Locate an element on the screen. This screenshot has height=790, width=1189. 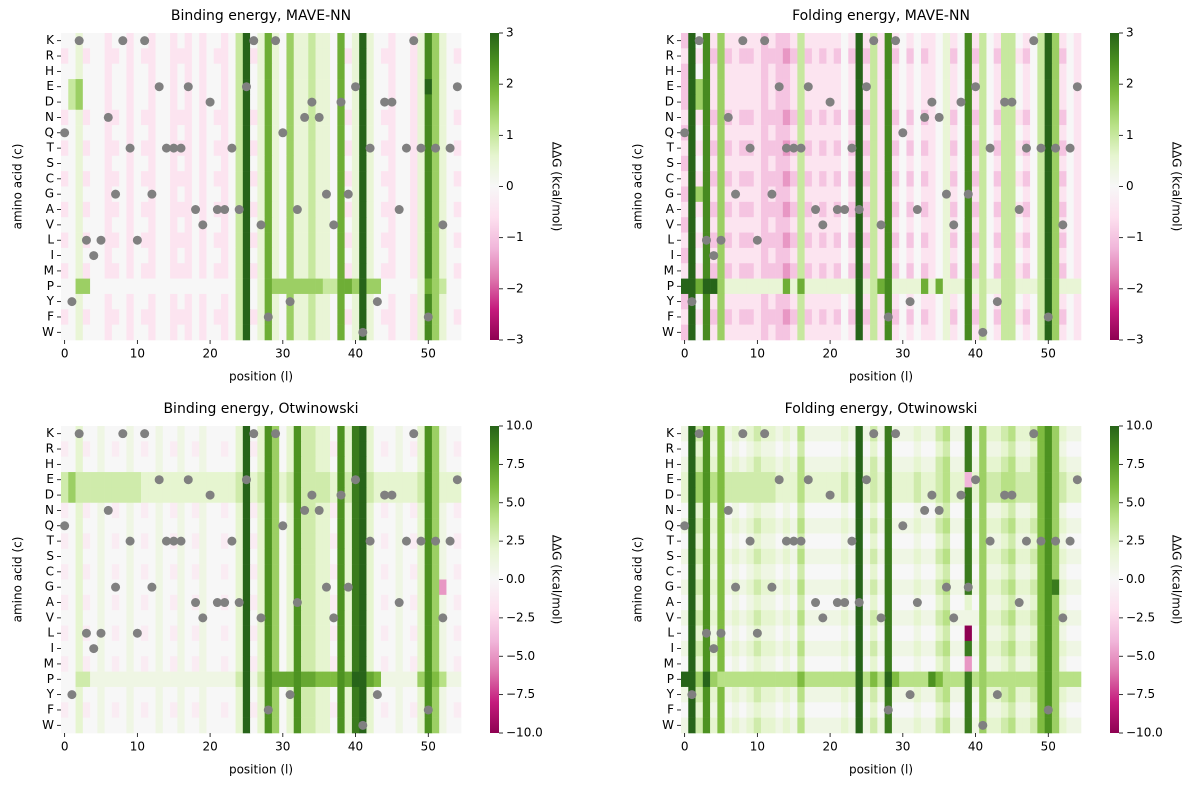
y-tick-label: M is located at coordinates (49, 270).